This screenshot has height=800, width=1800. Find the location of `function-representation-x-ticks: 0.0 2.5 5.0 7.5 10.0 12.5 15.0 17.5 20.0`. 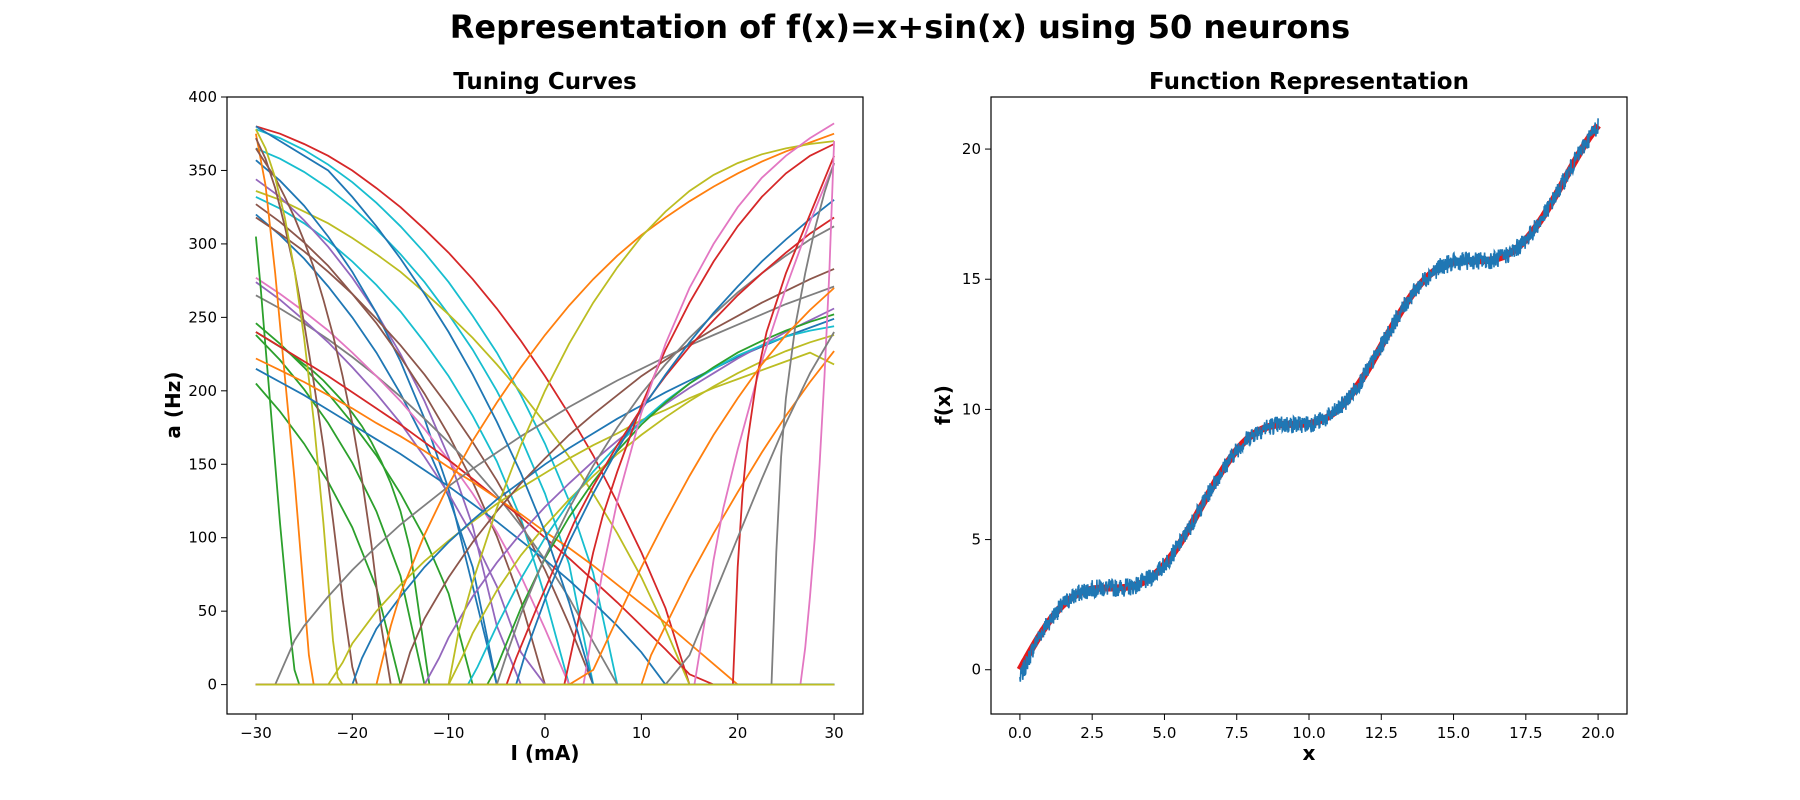

function-representation-x-ticks: 0.0 2.5 5.0 7.5 10.0 12.5 15.0 17.5 20.0 is located at coordinates (1311, 728).